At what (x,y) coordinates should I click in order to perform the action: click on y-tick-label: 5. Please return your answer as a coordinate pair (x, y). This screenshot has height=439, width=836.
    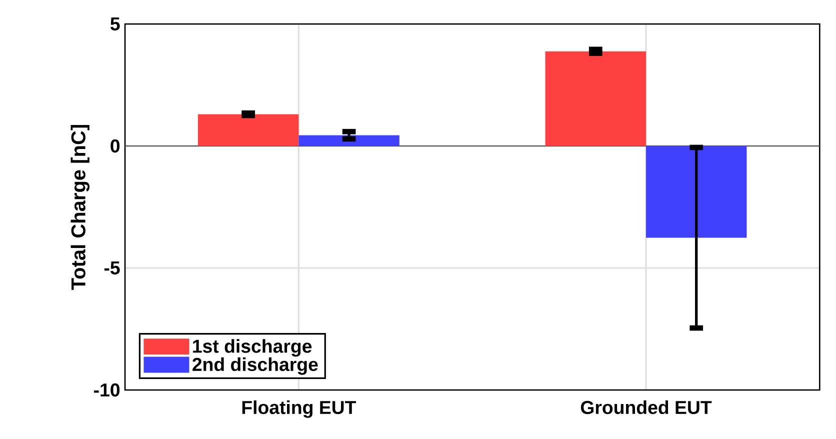
    Looking at the image, I should click on (115, 24).